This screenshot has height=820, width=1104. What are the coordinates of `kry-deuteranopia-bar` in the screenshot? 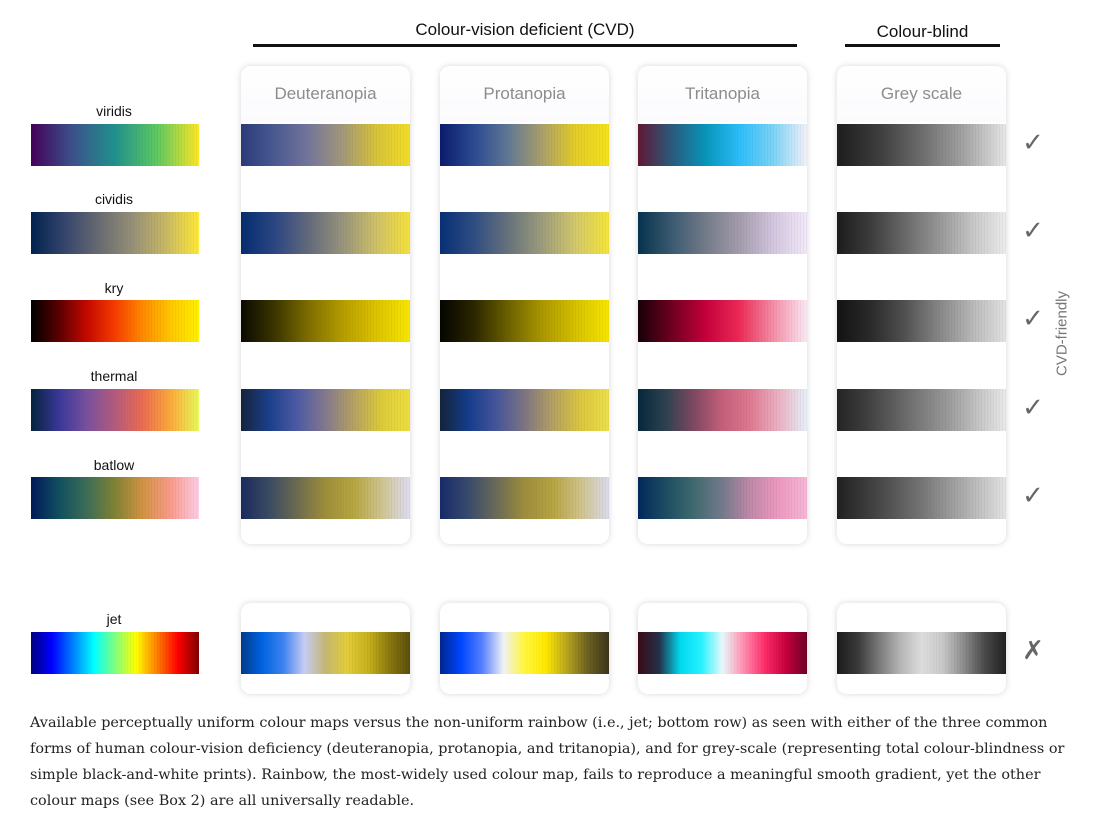 It's located at (325, 321).